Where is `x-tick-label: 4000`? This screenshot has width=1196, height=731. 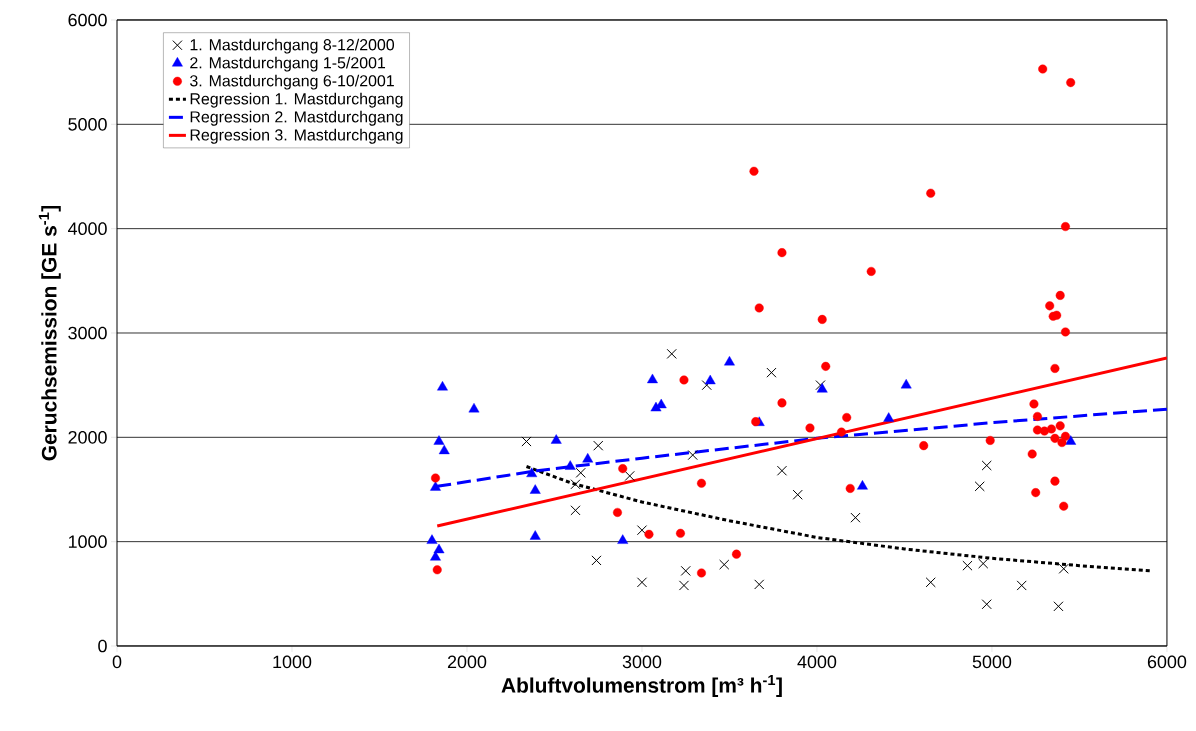
x-tick-label: 4000 is located at coordinates (817, 662).